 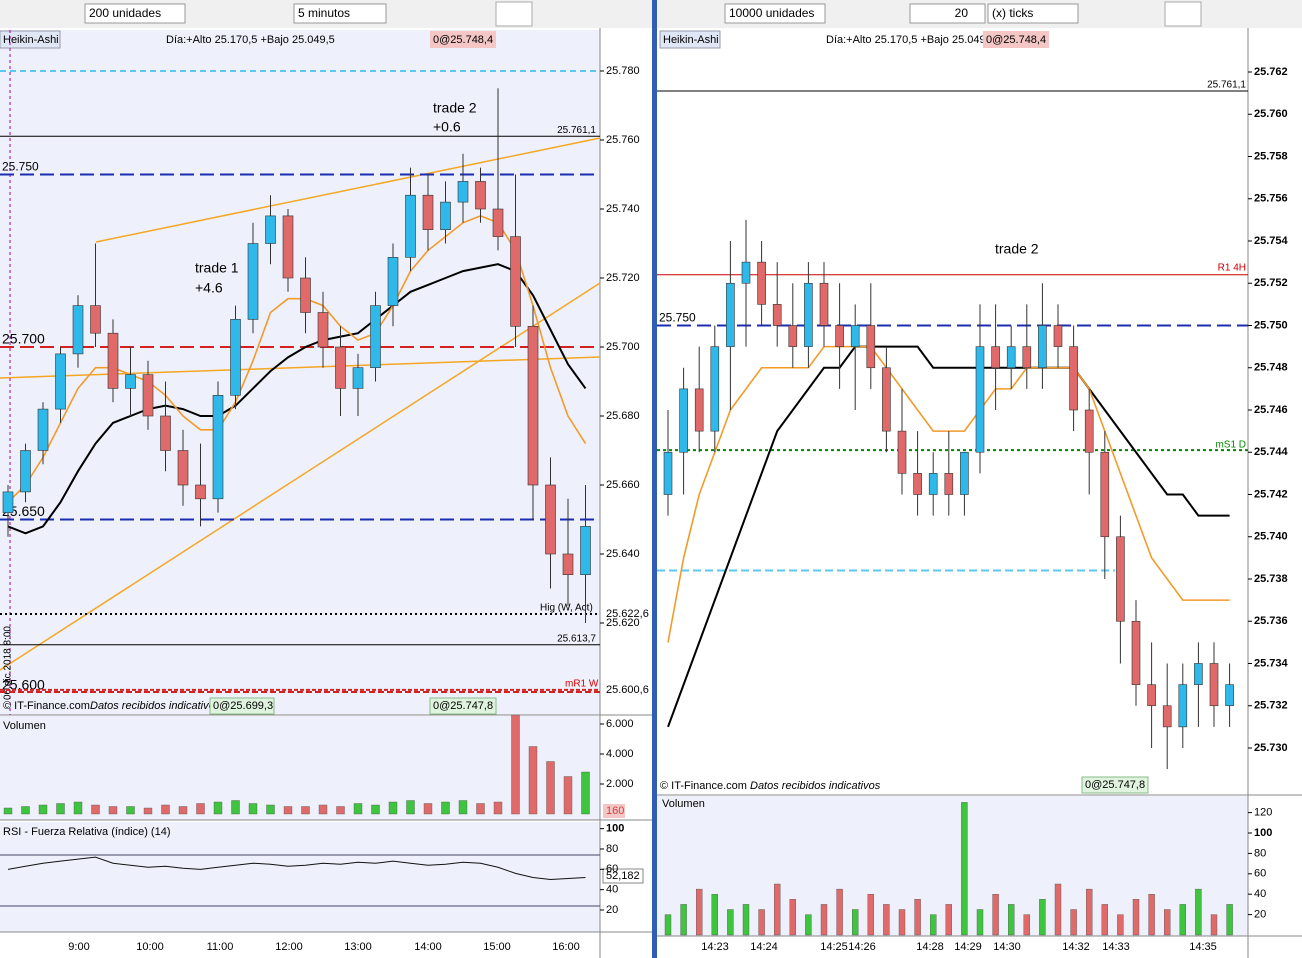 I want to click on annotation: +0.6, so click(x=447, y=127).